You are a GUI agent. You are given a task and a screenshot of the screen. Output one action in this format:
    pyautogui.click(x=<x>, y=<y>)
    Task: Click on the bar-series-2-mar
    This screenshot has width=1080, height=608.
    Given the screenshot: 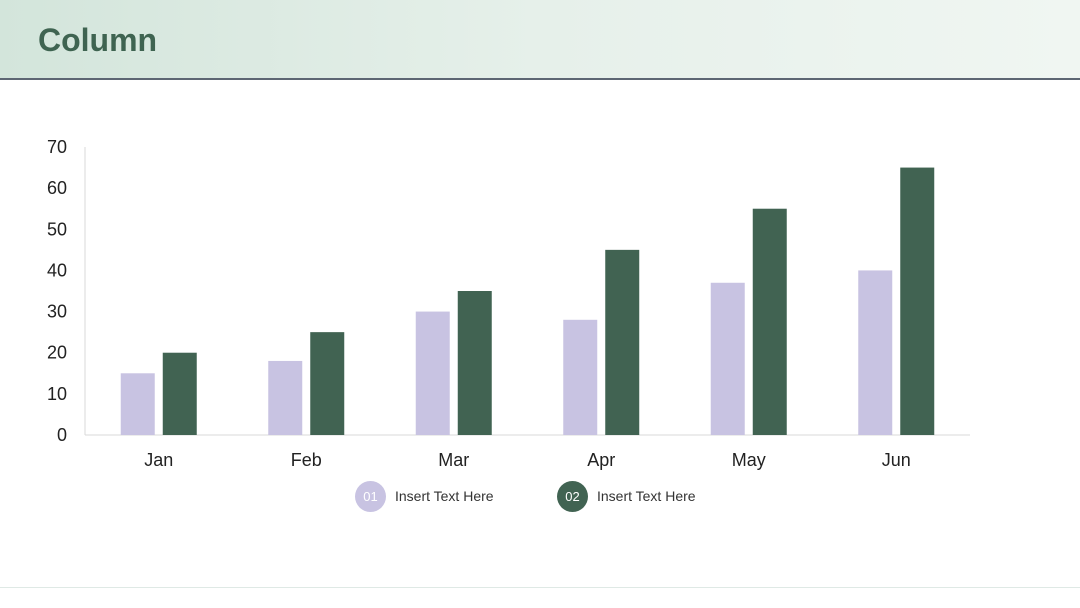 What is the action you would take?
    pyautogui.click(x=474, y=363)
    